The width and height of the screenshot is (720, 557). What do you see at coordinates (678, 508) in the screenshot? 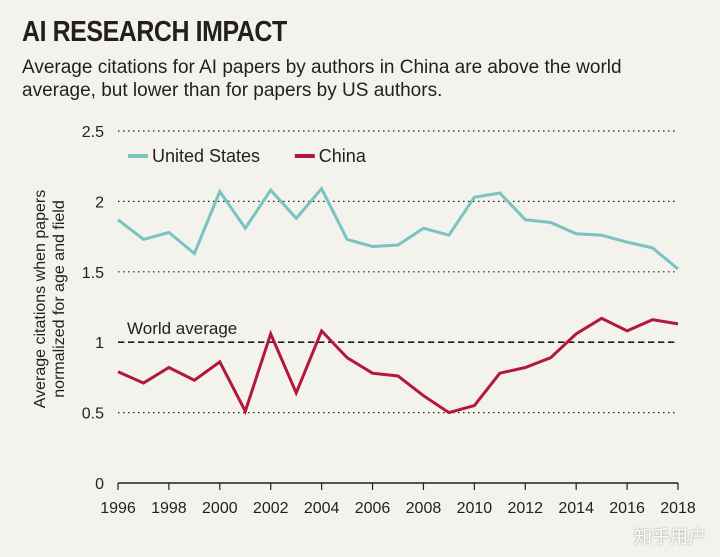
I see `x-tick-label: 2018` at bounding box center [678, 508].